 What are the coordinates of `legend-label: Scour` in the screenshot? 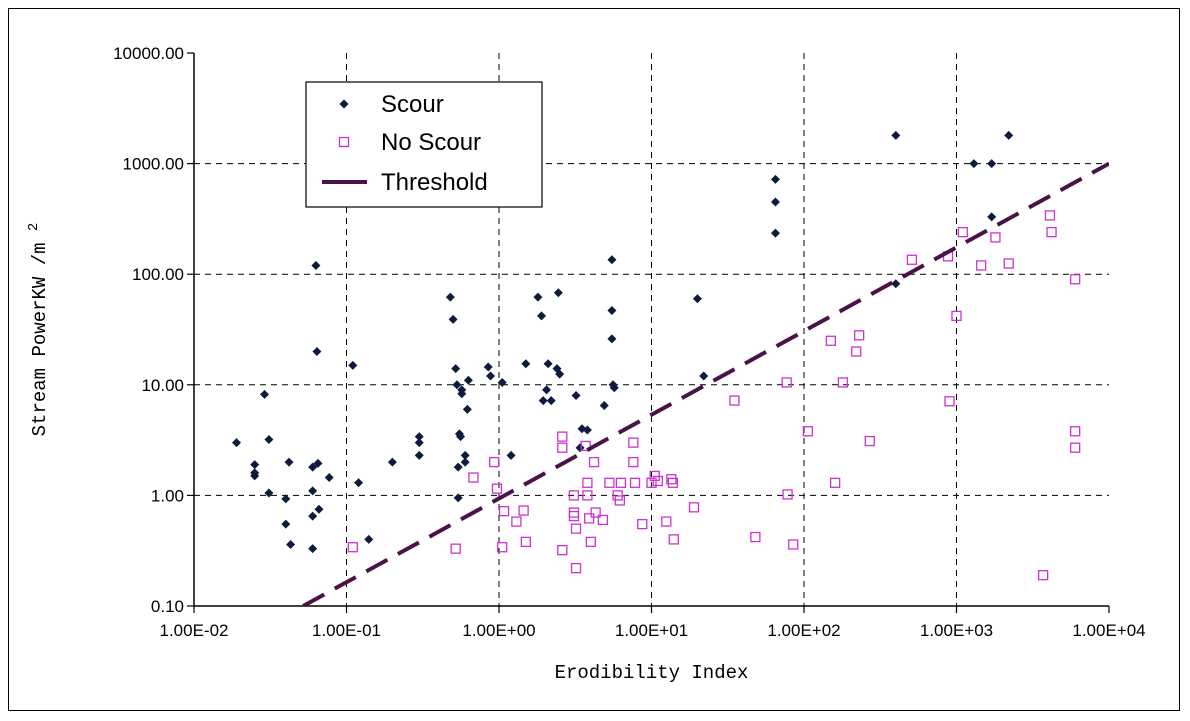 It's located at (412, 104).